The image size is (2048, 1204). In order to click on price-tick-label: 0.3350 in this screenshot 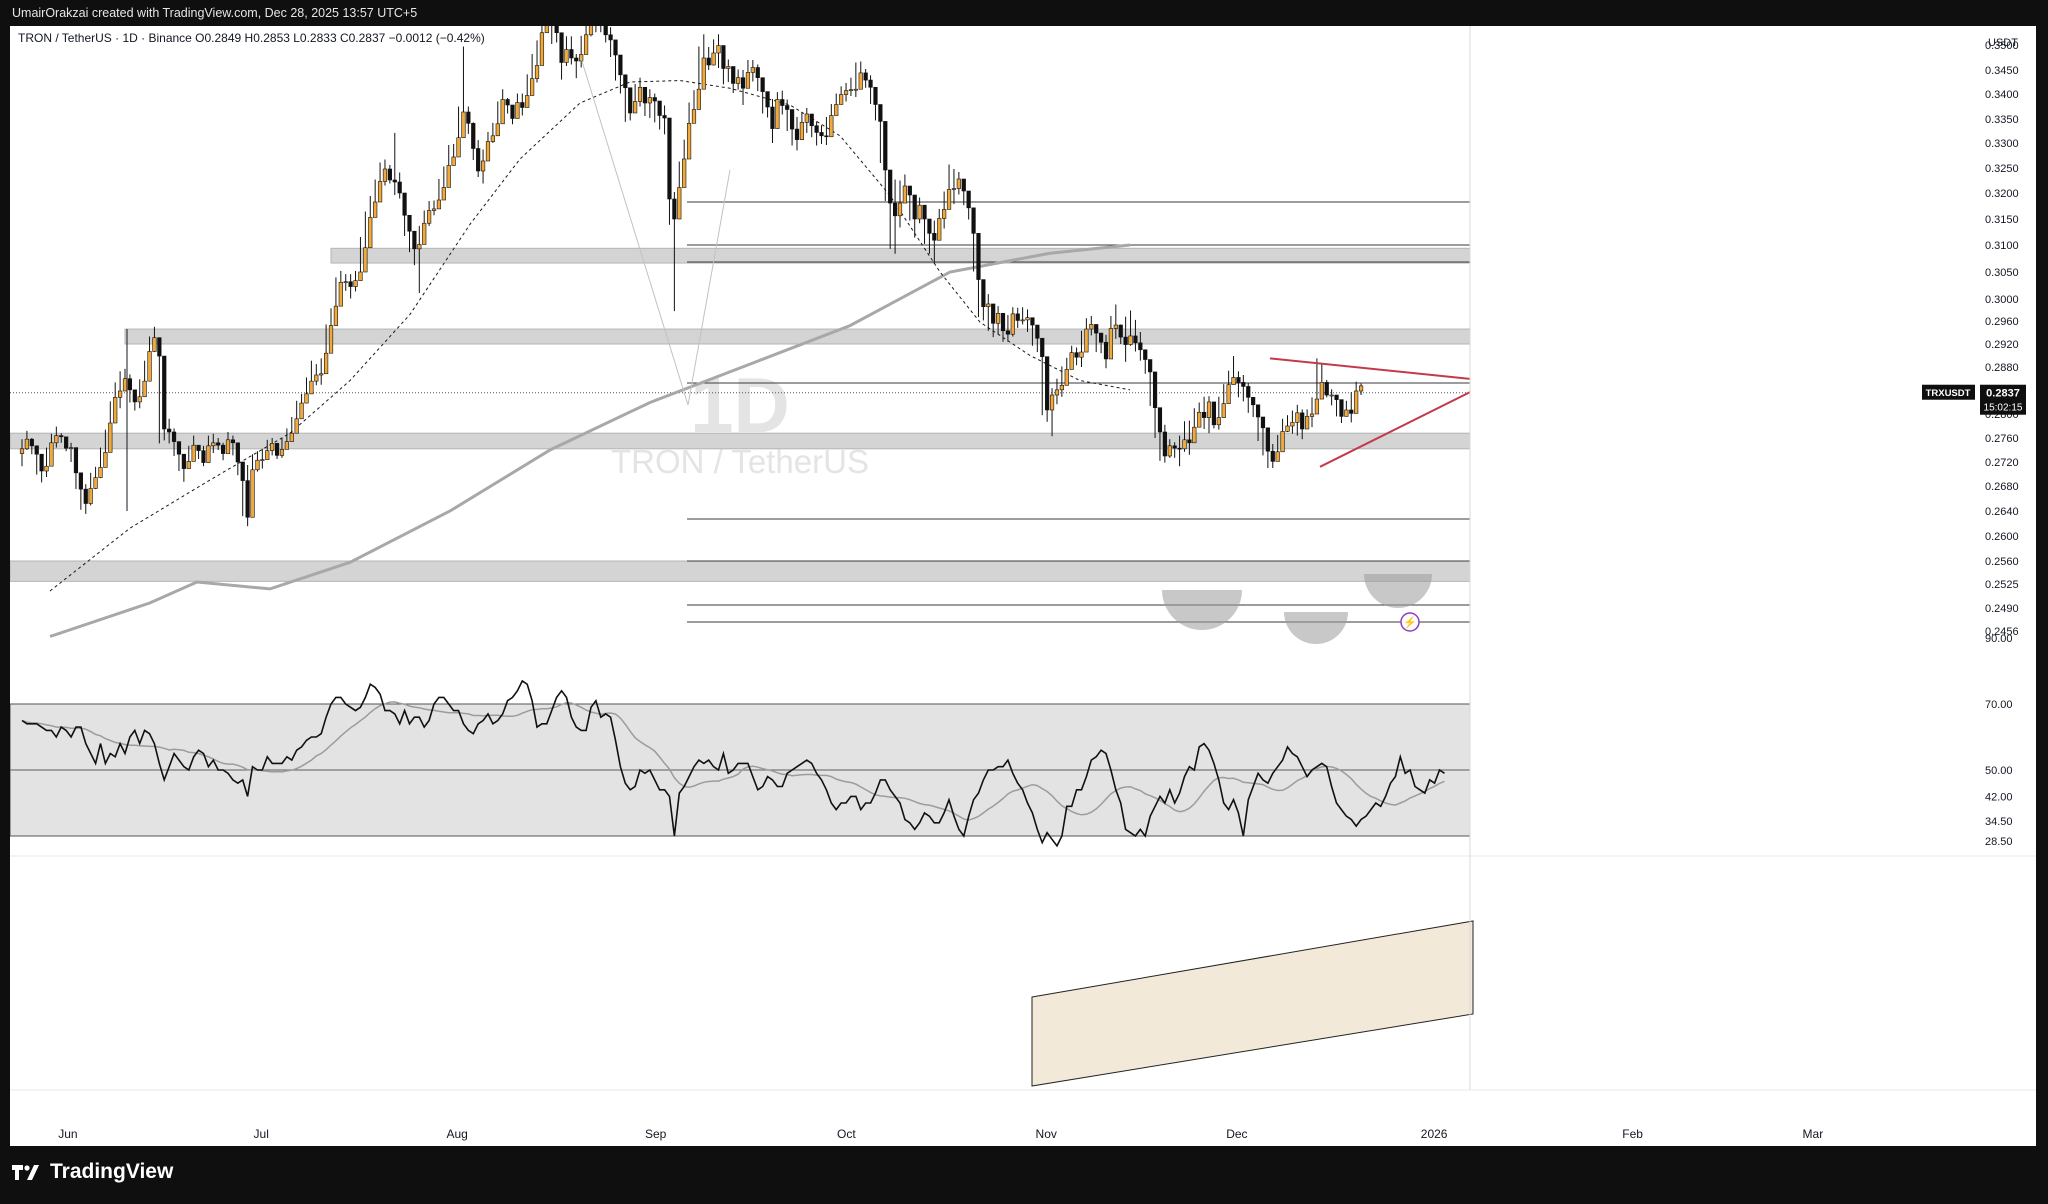, I will do `click(2002, 120)`.